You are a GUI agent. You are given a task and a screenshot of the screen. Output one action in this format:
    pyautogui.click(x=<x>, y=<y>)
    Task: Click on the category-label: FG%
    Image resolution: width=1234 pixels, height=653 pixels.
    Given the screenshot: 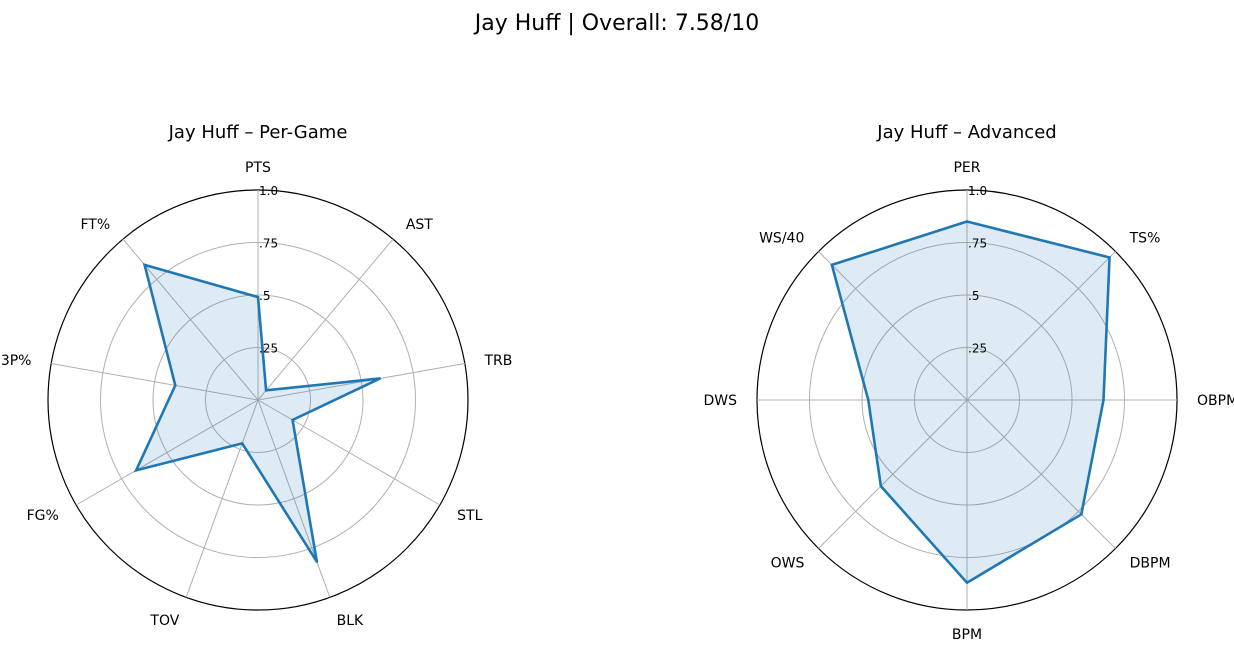 What is the action you would take?
    pyautogui.click(x=43, y=516)
    